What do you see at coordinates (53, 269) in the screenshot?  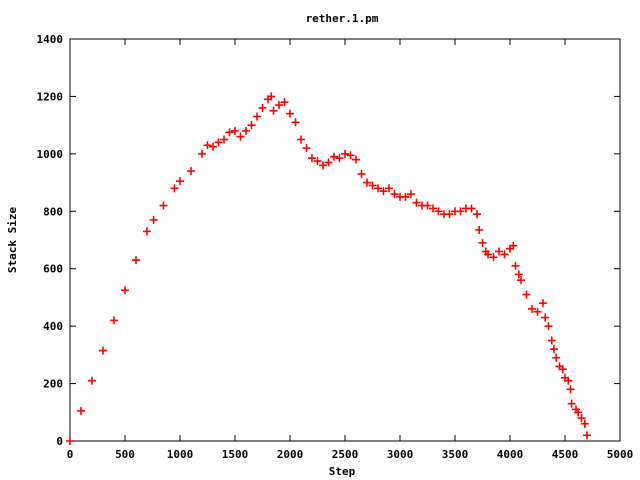 I see `y-tick-label: 600` at bounding box center [53, 269].